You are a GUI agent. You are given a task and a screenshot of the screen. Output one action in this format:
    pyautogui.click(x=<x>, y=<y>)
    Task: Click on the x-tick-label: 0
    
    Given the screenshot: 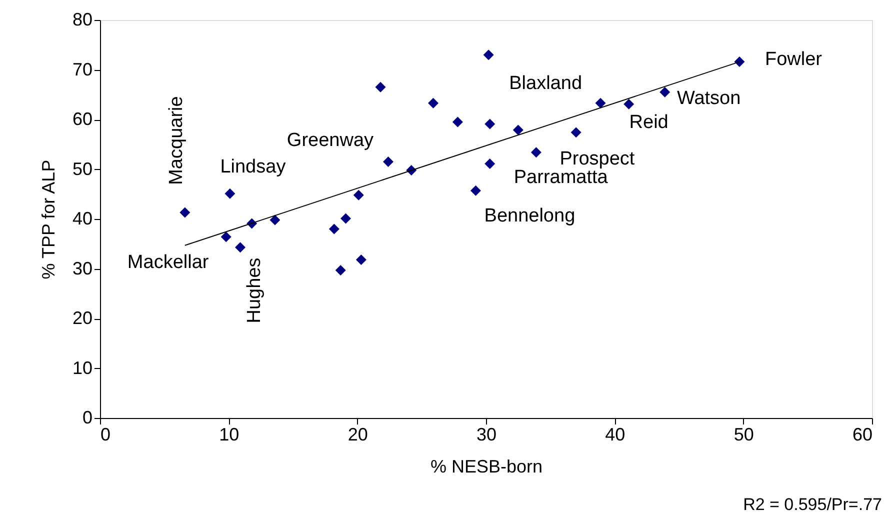 What is the action you would take?
    pyautogui.click(x=105, y=434)
    